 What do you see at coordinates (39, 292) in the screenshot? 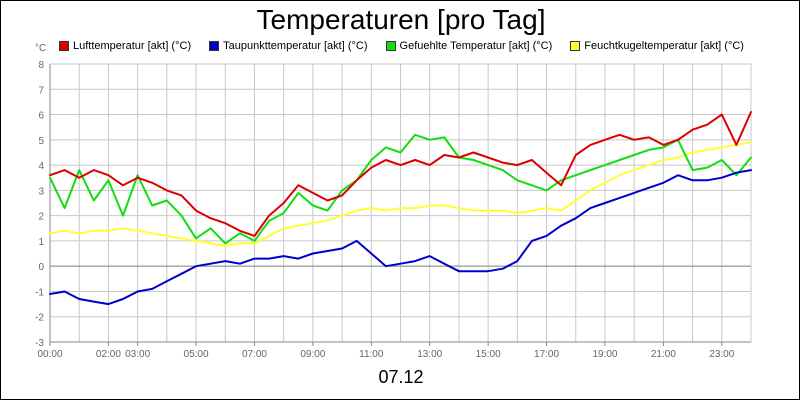
I see `y-tick-label: -1` at bounding box center [39, 292].